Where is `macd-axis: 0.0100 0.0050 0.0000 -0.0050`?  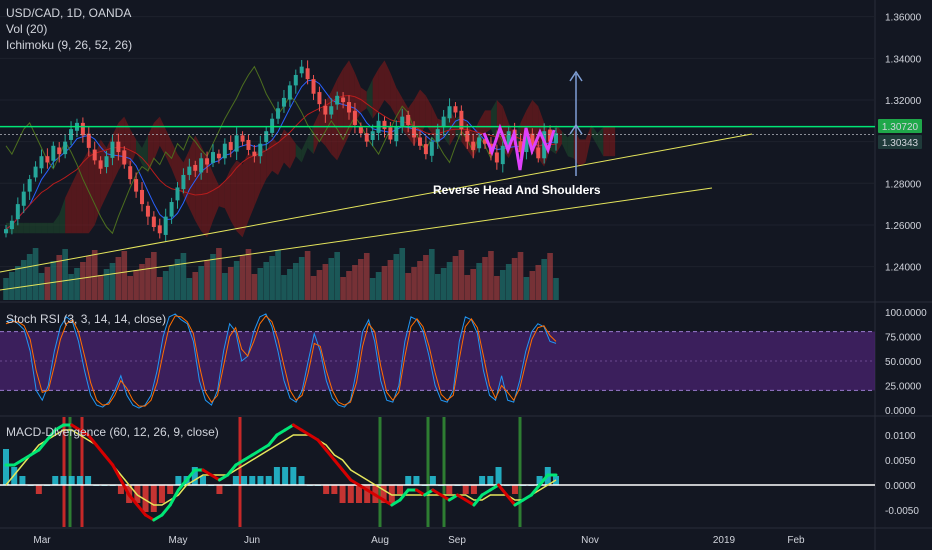
macd-axis: 0.0100 0.0050 0.0000 -0.0050 is located at coordinates (902, 474).